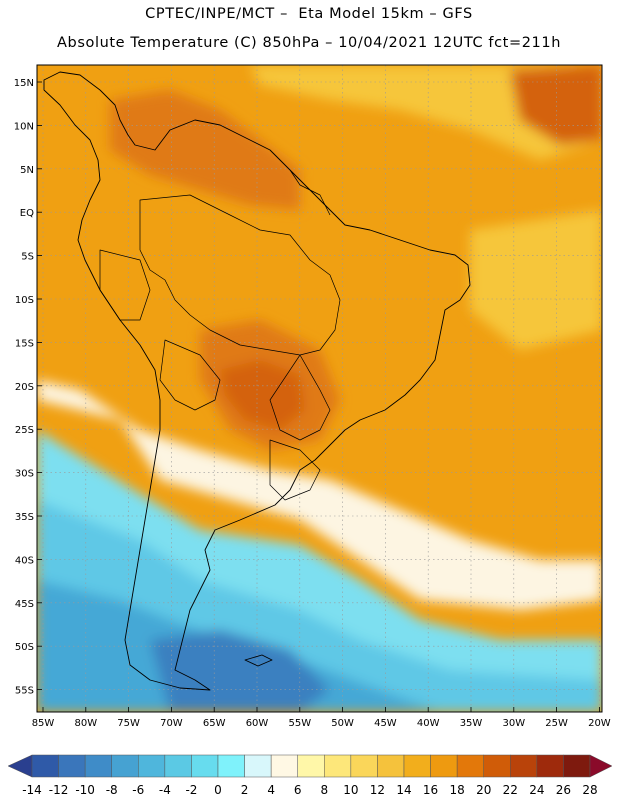 Image resolution: width=618 pixels, height=800 pixels. Describe the element at coordinates (24, 126) in the screenshot. I see `lat-tick-label: 10N` at that location.